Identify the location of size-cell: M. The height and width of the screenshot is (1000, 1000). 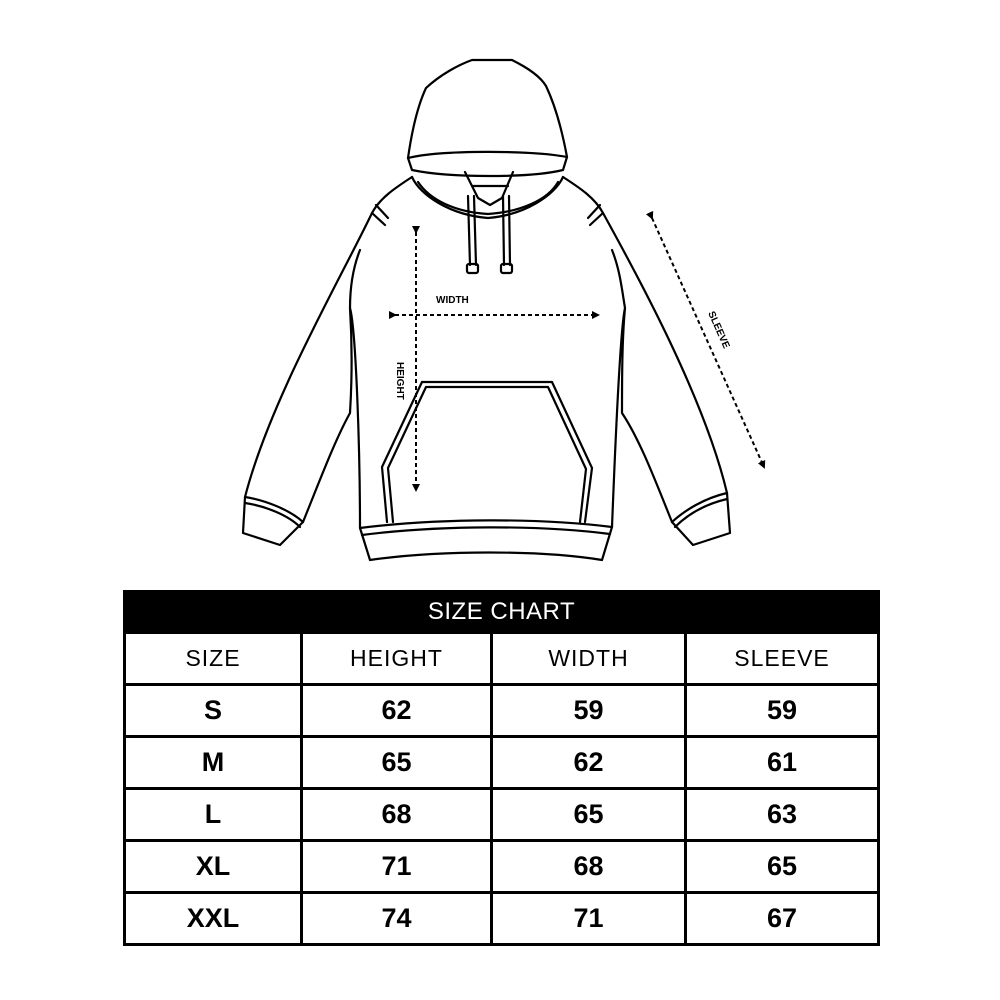
(213, 762).